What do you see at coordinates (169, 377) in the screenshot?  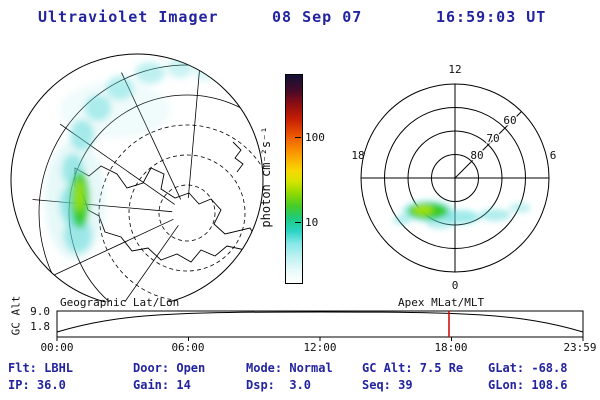 I see `status-col-door: Door: Open Gain: 14` at bounding box center [169, 377].